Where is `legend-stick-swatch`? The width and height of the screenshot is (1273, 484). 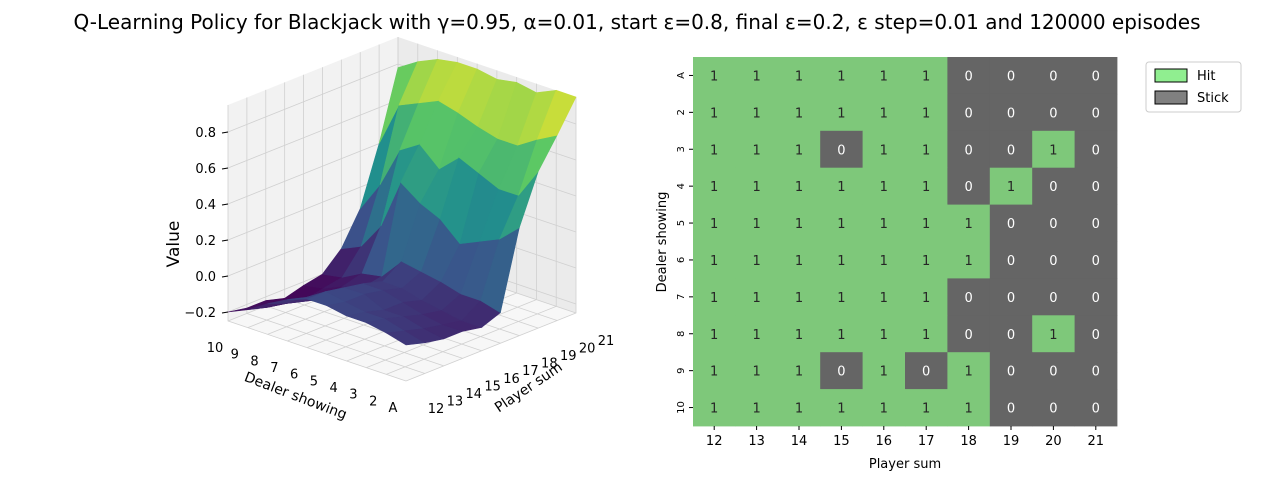 legend-stick-swatch is located at coordinates (1171, 97).